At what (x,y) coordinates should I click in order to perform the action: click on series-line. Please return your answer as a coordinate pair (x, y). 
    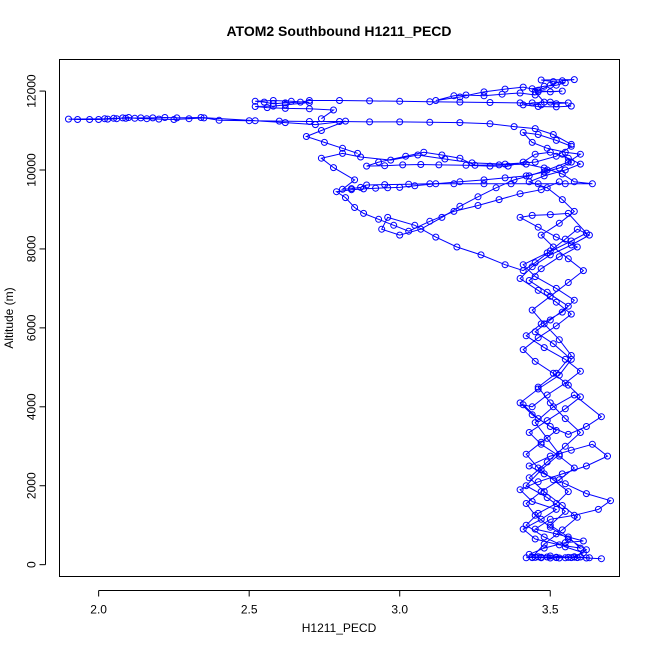
    Looking at the image, I should click on (320, 135).